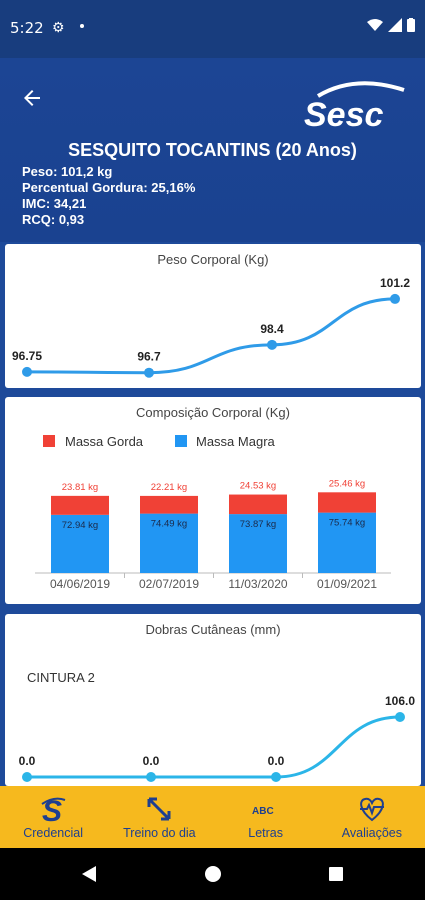 Image resolution: width=425 pixels, height=900 pixels. What do you see at coordinates (347, 523) in the screenshot?
I see `bar-label-massa-magra: 75.74 kg` at bounding box center [347, 523].